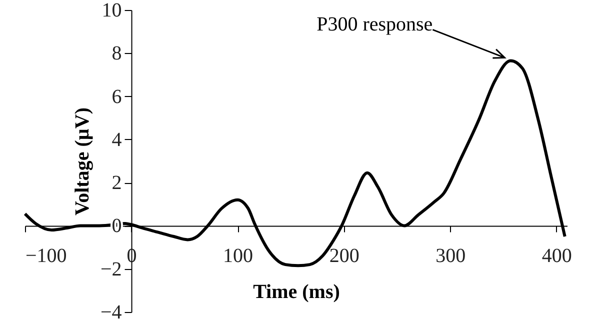 Image resolution: width=592 pixels, height=330 pixels. I want to click on y-tick-label: −4, so click(111, 313).